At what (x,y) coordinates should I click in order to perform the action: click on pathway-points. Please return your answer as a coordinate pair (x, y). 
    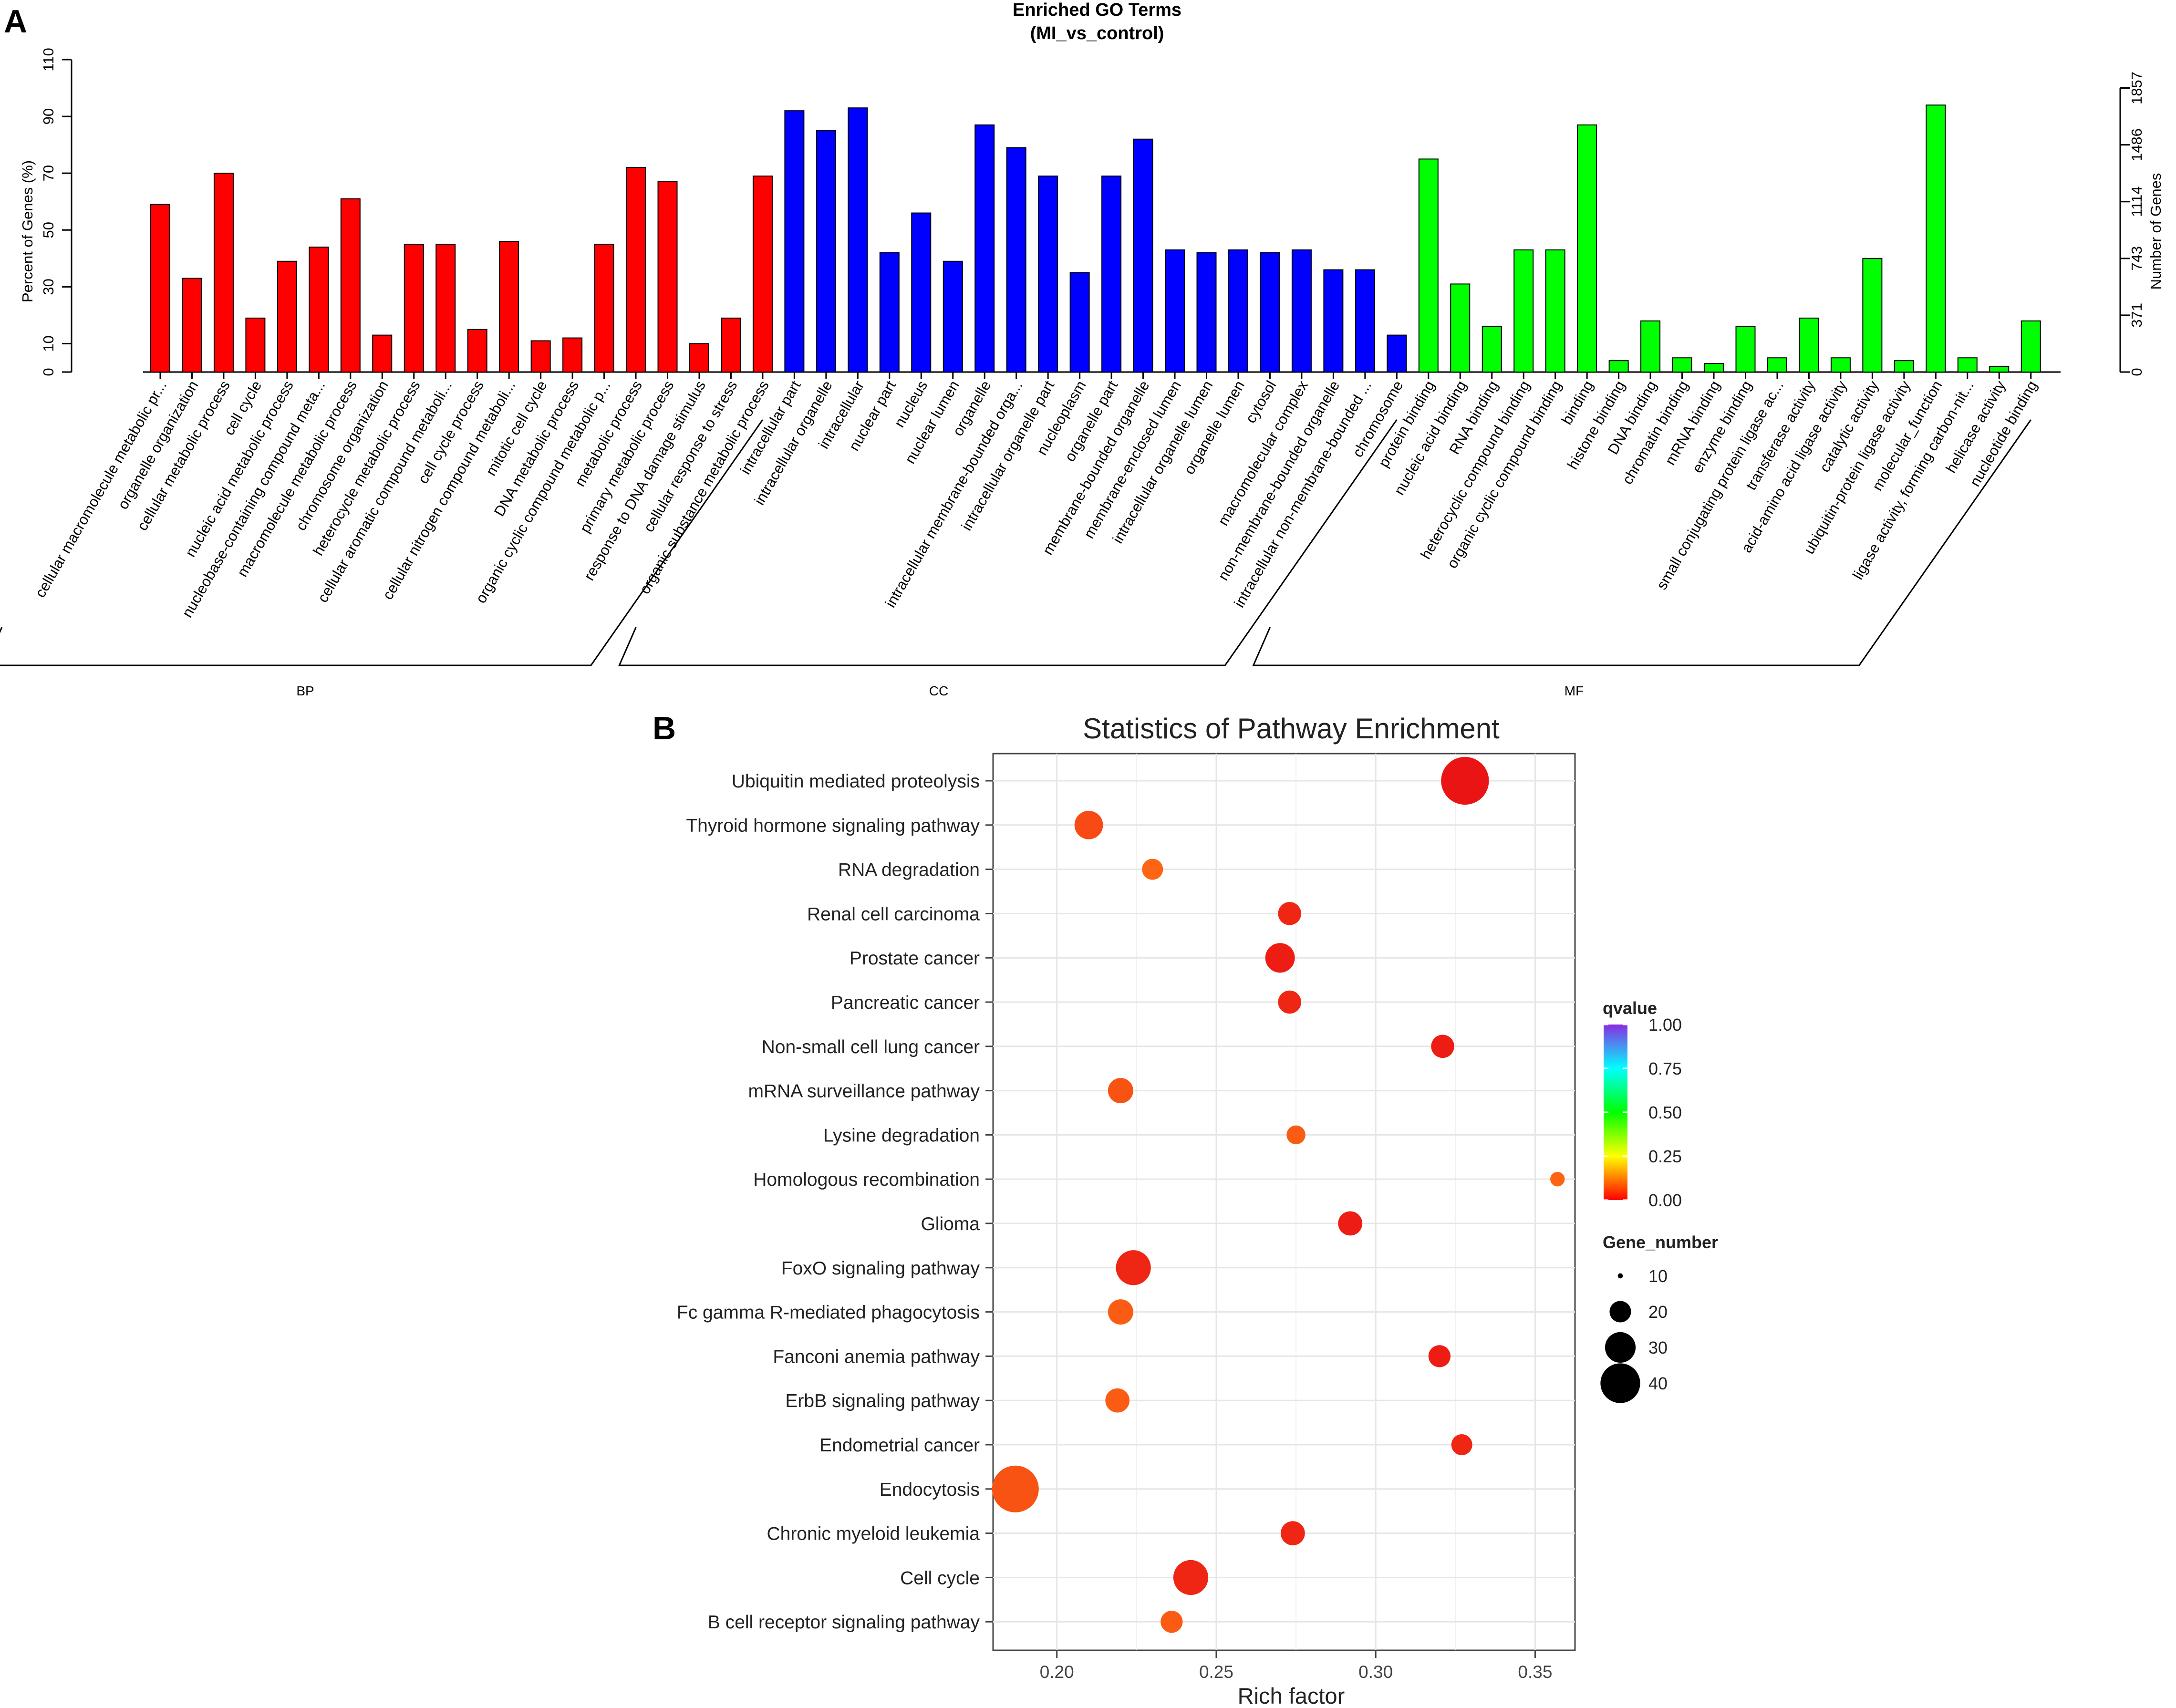
    Looking at the image, I should click on (1278, 1194).